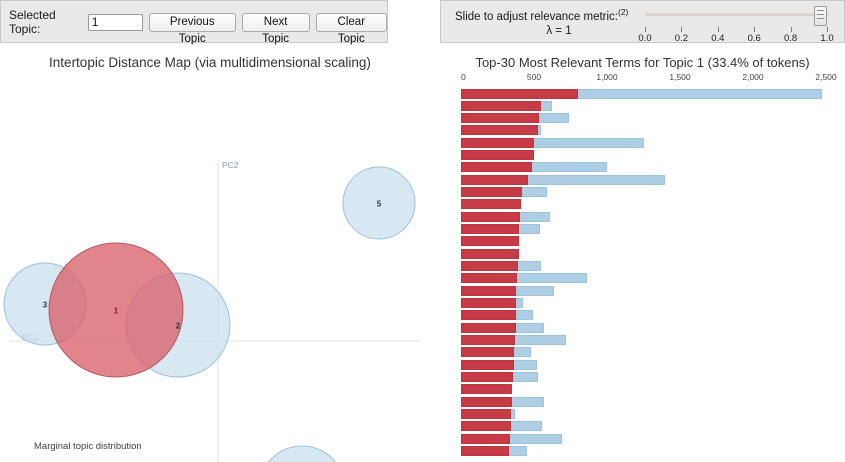 Image resolution: width=845 pixels, height=462 pixels. Describe the element at coordinates (680, 77) in the screenshot. I see `barchart-x-tick-label: 1,500` at that location.